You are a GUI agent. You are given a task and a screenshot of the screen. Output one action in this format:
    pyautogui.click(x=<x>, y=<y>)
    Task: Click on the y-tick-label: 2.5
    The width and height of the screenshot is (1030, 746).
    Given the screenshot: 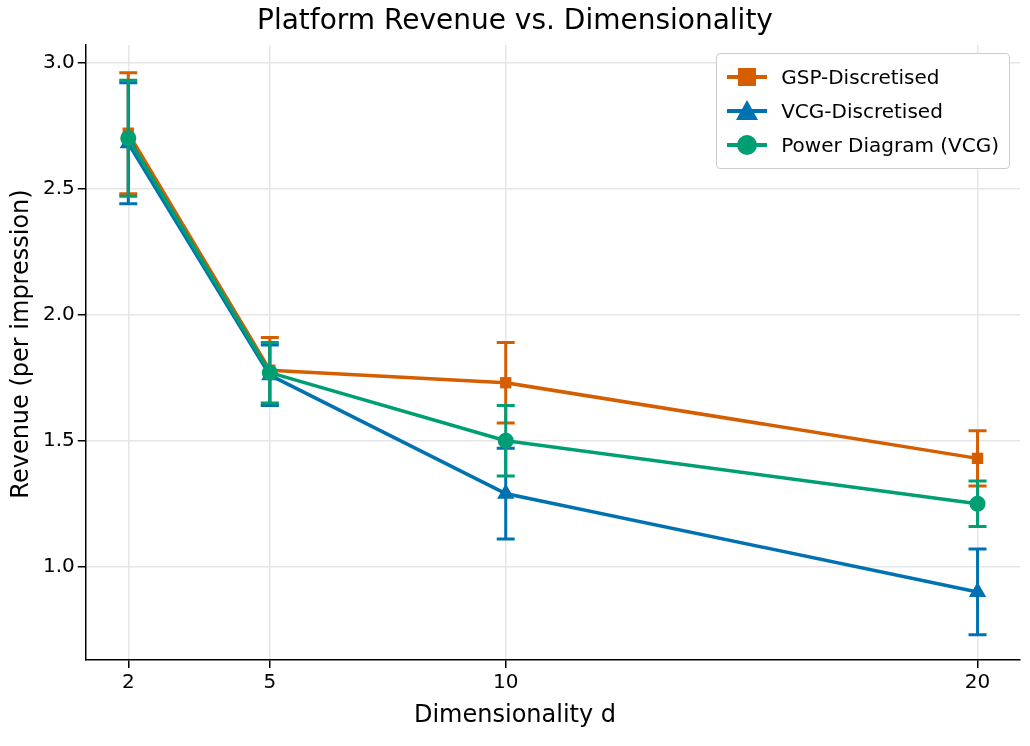 What is the action you would take?
    pyautogui.click(x=58, y=186)
    